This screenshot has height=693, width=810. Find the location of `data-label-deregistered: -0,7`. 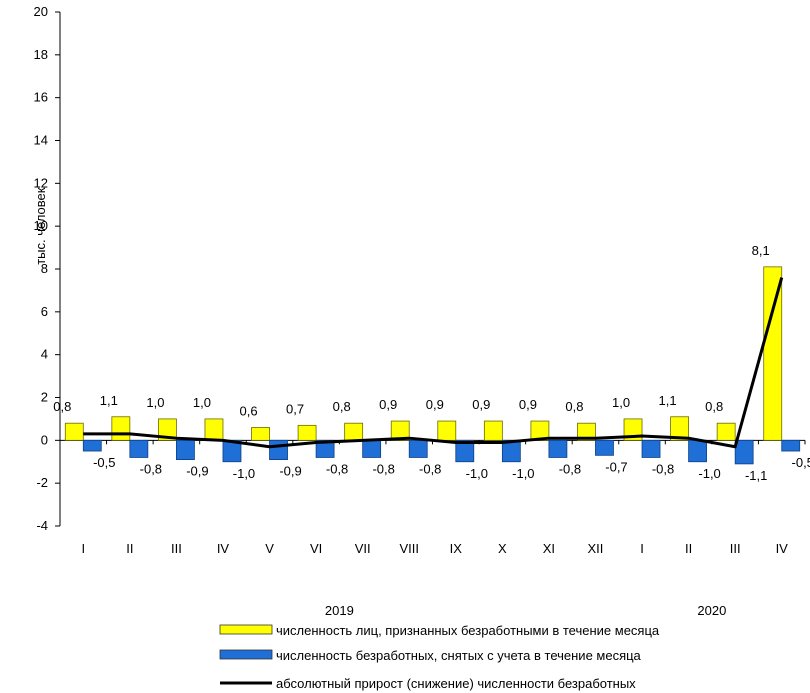

data-label-deregistered: -0,7 is located at coordinates (616, 466).